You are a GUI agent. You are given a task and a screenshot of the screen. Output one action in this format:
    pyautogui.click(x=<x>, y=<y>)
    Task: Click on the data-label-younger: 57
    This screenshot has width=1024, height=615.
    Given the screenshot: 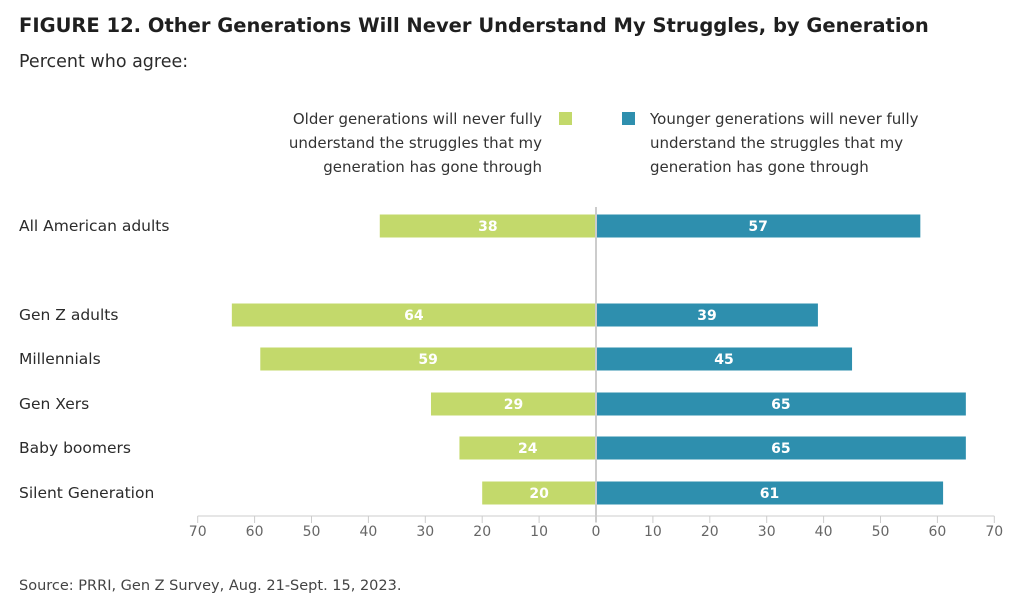 What is the action you would take?
    pyautogui.click(x=757, y=227)
    